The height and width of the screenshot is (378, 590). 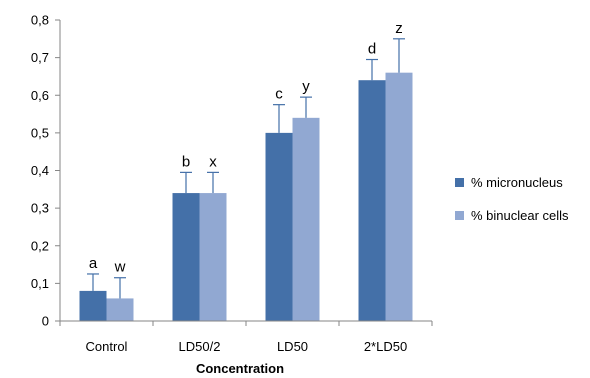 What do you see at coordinates (246, 337) in the screenshot?
I see `x-axis: Control LD50/2 LD50 2*LD50` at bounding box center [246, 337].